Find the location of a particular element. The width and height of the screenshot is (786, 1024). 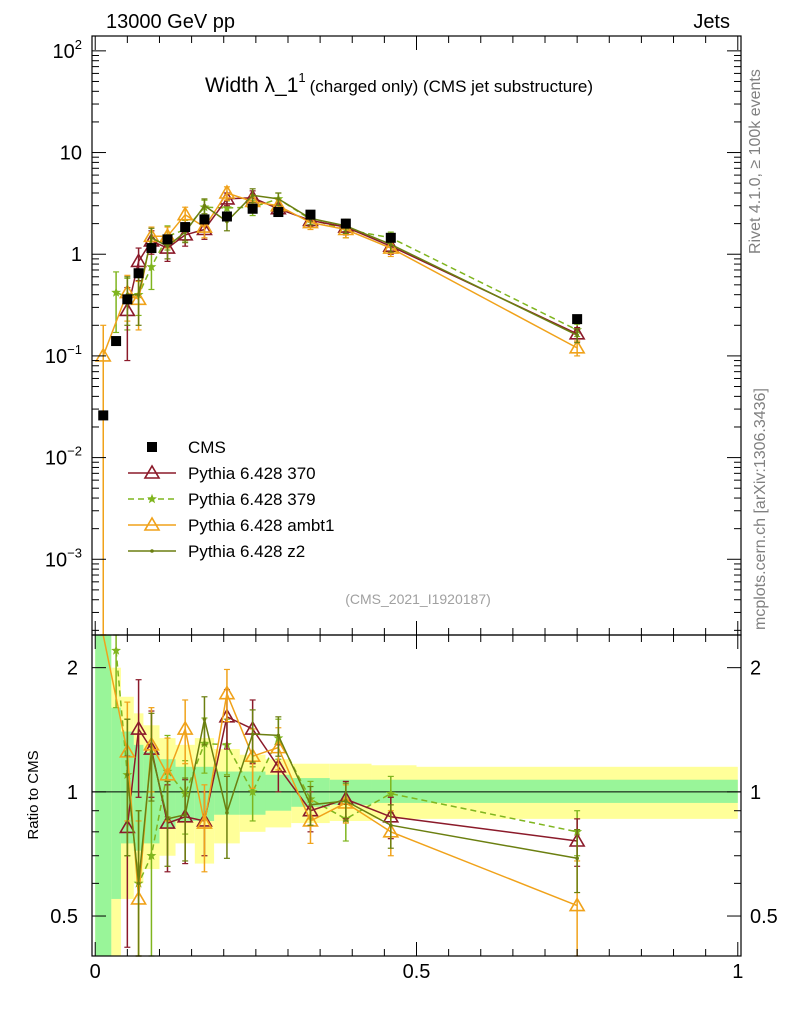

ratio-xtick-label: 1 is located at coordinates (737, 972).